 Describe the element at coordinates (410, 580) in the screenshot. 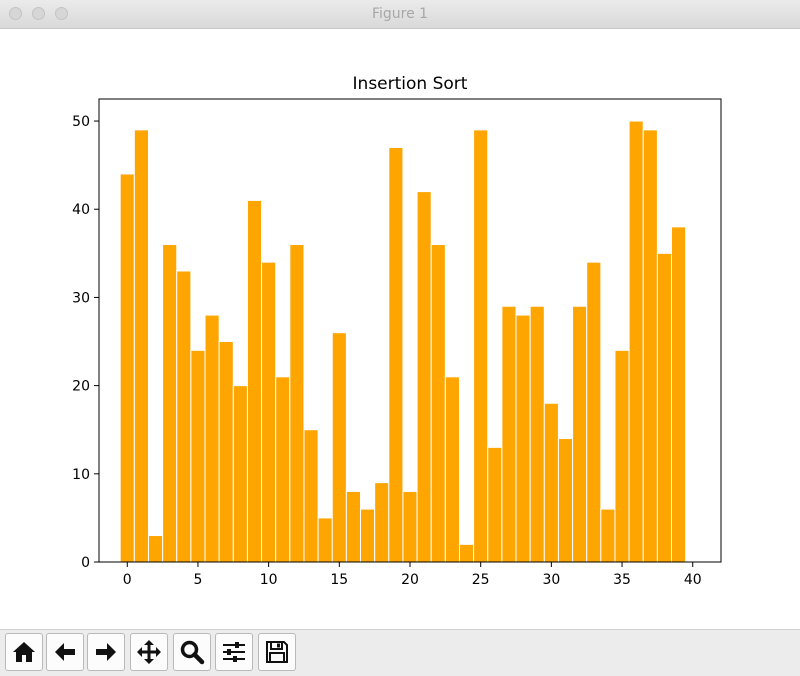

I see `x-tick-label: 20` at that location.